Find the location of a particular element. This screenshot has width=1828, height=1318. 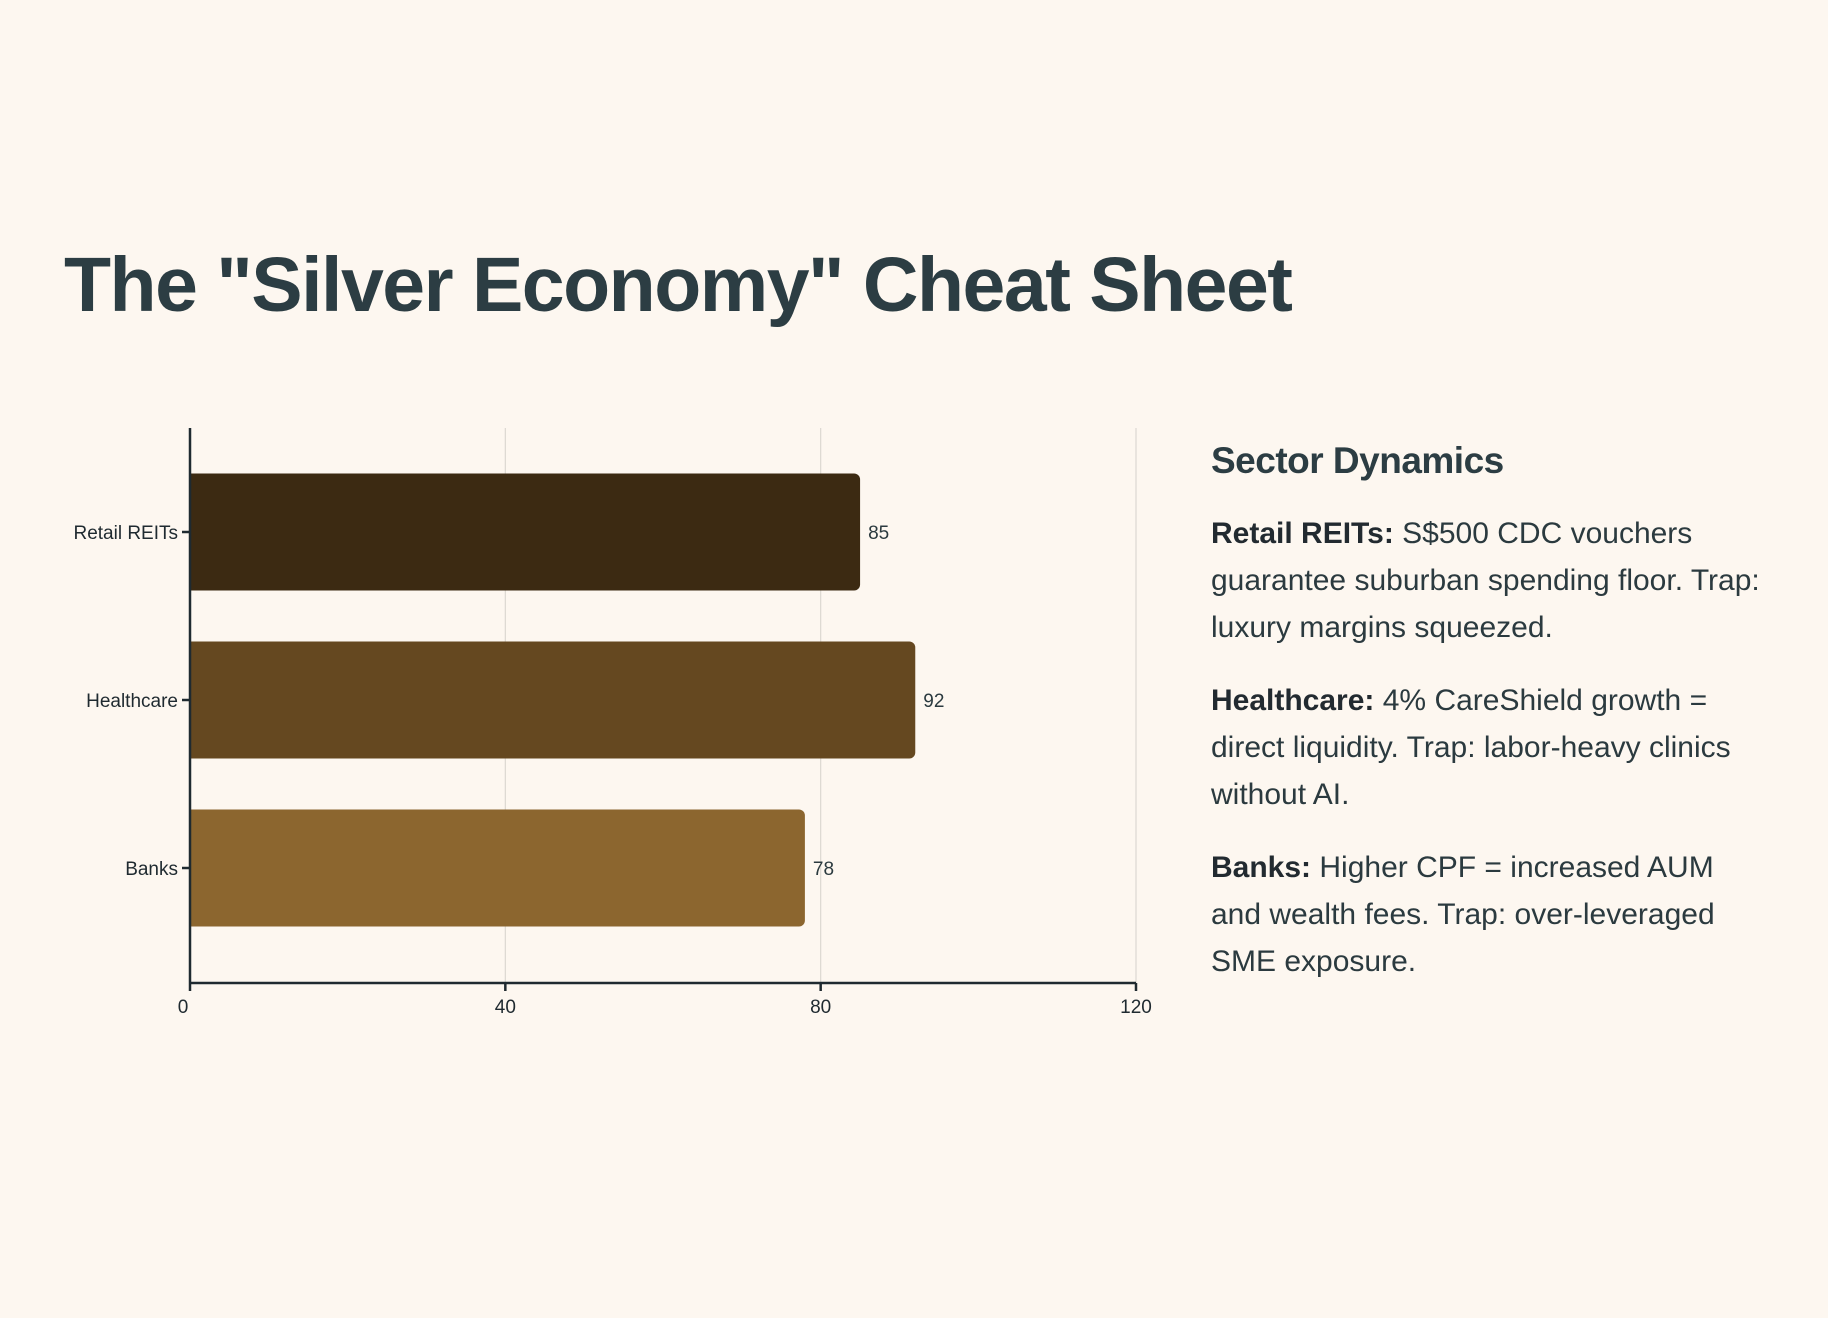

x-tick-label: 0 is located at coordinates (183, 1007).